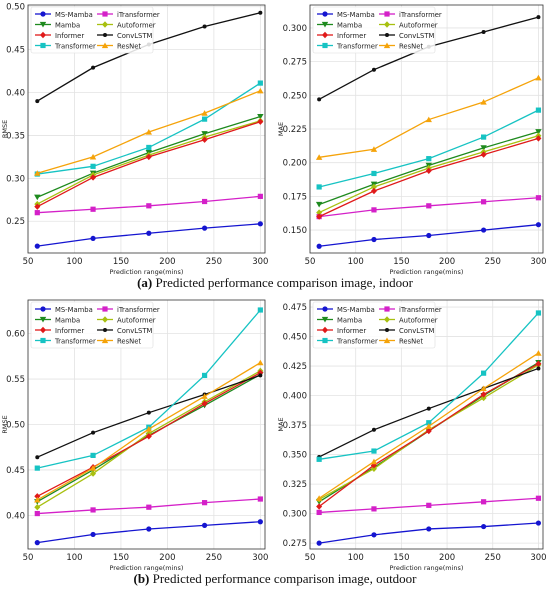 The height and width of the screenshot is (590, 550). I want to click on x-tick-label: 200, so click(447, 558).